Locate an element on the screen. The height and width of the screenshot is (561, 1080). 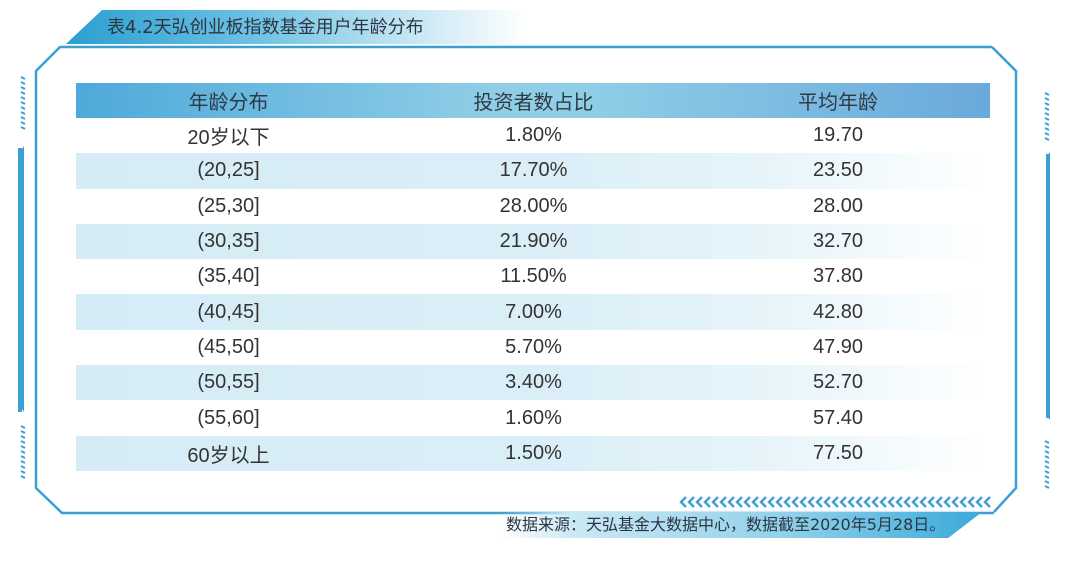
cell-average-age: 77.50 is located at coordinates (838, 452).